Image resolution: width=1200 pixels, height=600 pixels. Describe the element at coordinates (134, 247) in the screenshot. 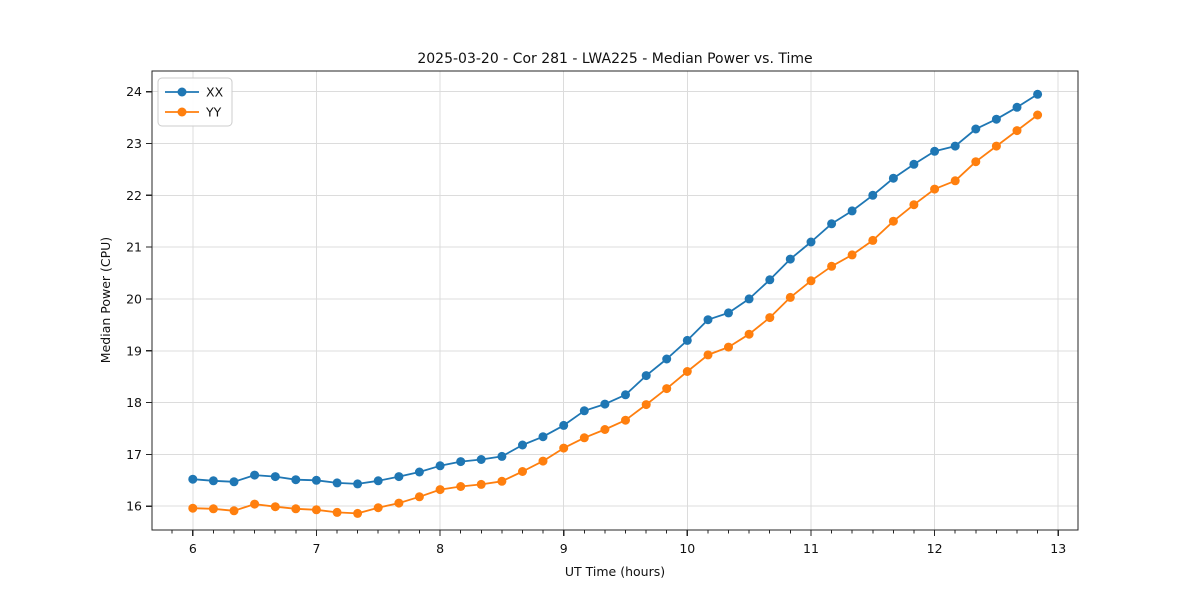

I see `y-tick-label: 21` at that location.